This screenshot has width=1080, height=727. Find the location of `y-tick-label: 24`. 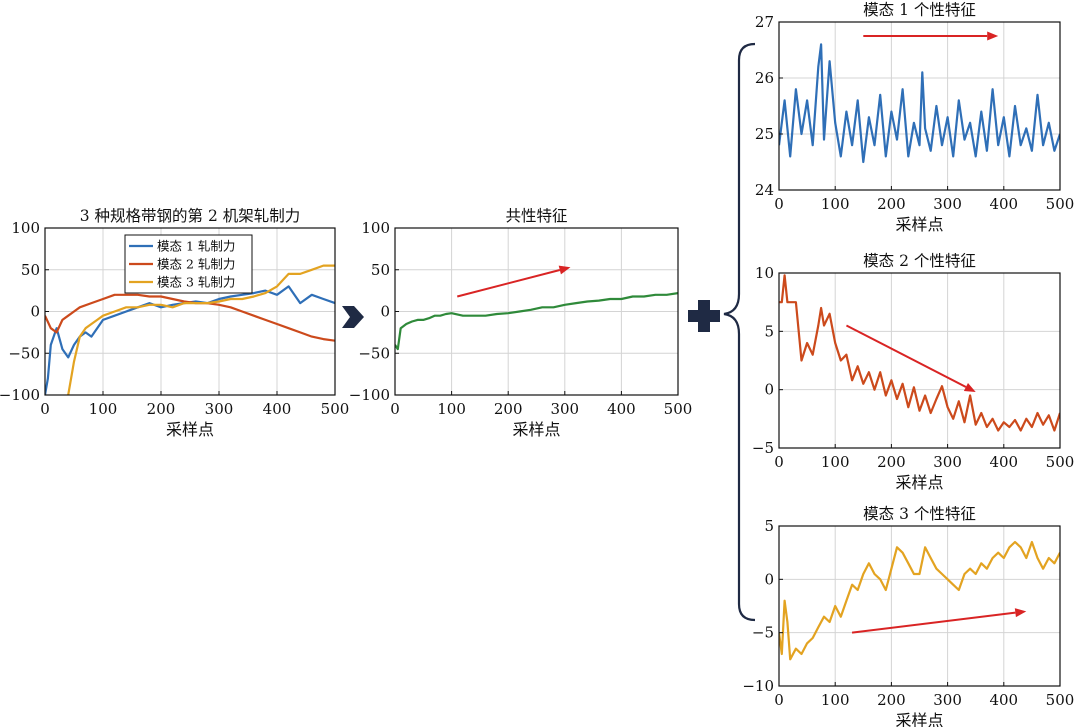

y-tick-label: 24 is located at coordinates (764, 190).